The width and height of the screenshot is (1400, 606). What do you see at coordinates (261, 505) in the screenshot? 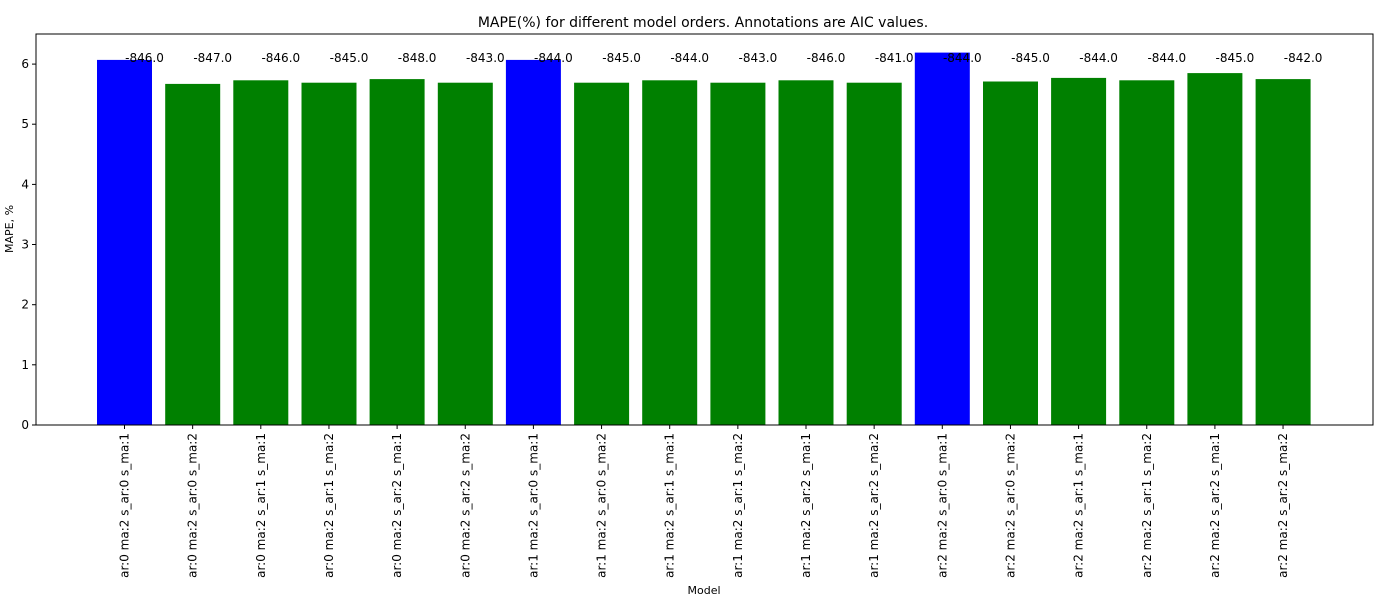
I see `x-tick-label: ar:0 ma:2 s_ar:1 s_ma:1` at bounding box center [261, 505].